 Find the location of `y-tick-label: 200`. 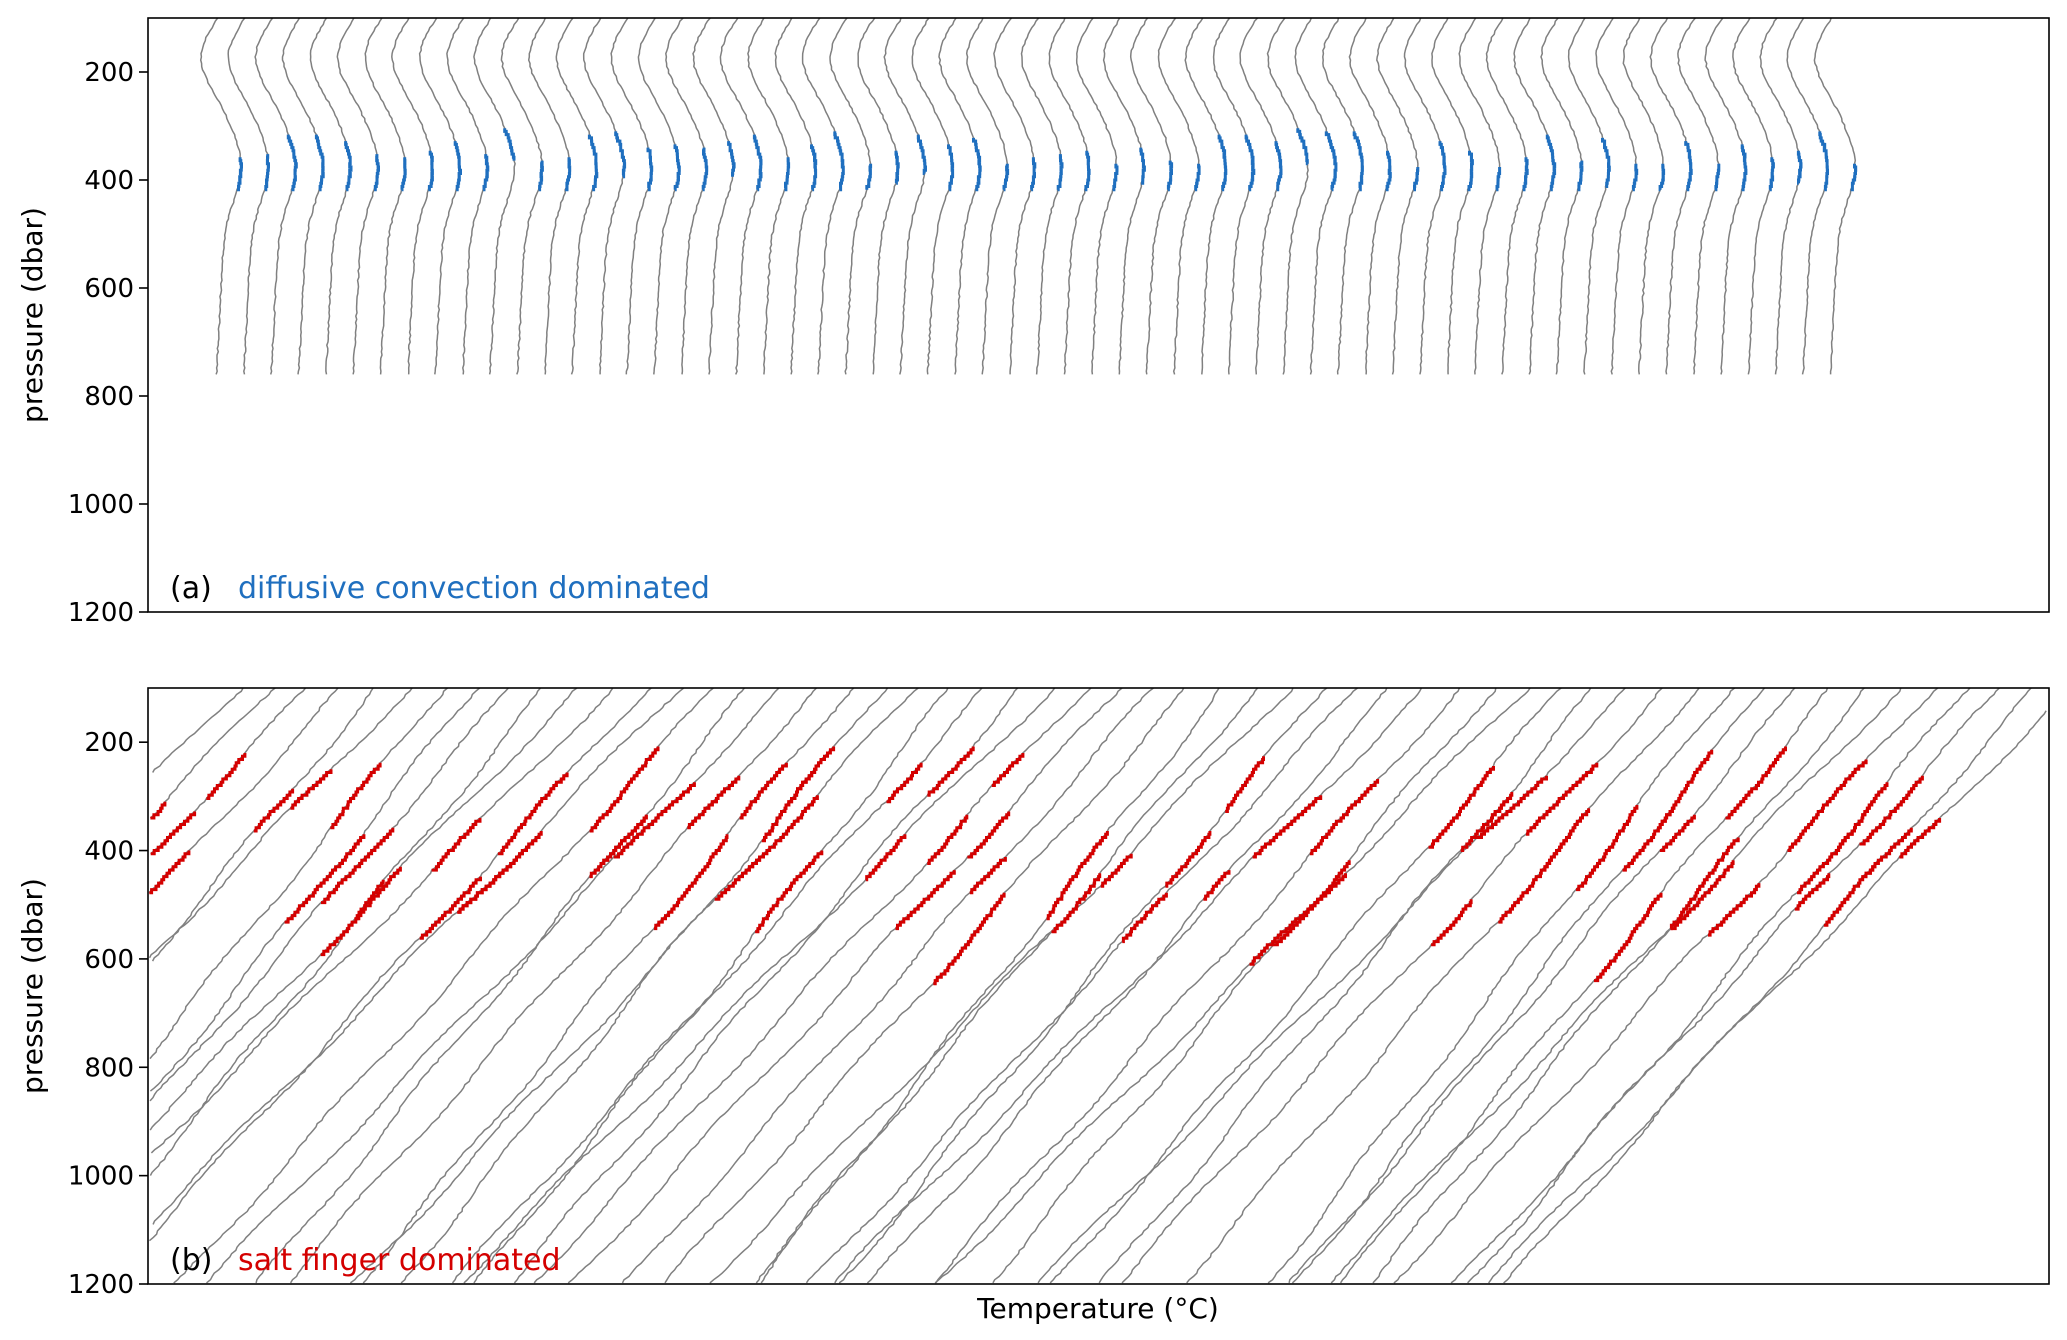

y-tick-label: 200 is located at coordinates (109, 73).